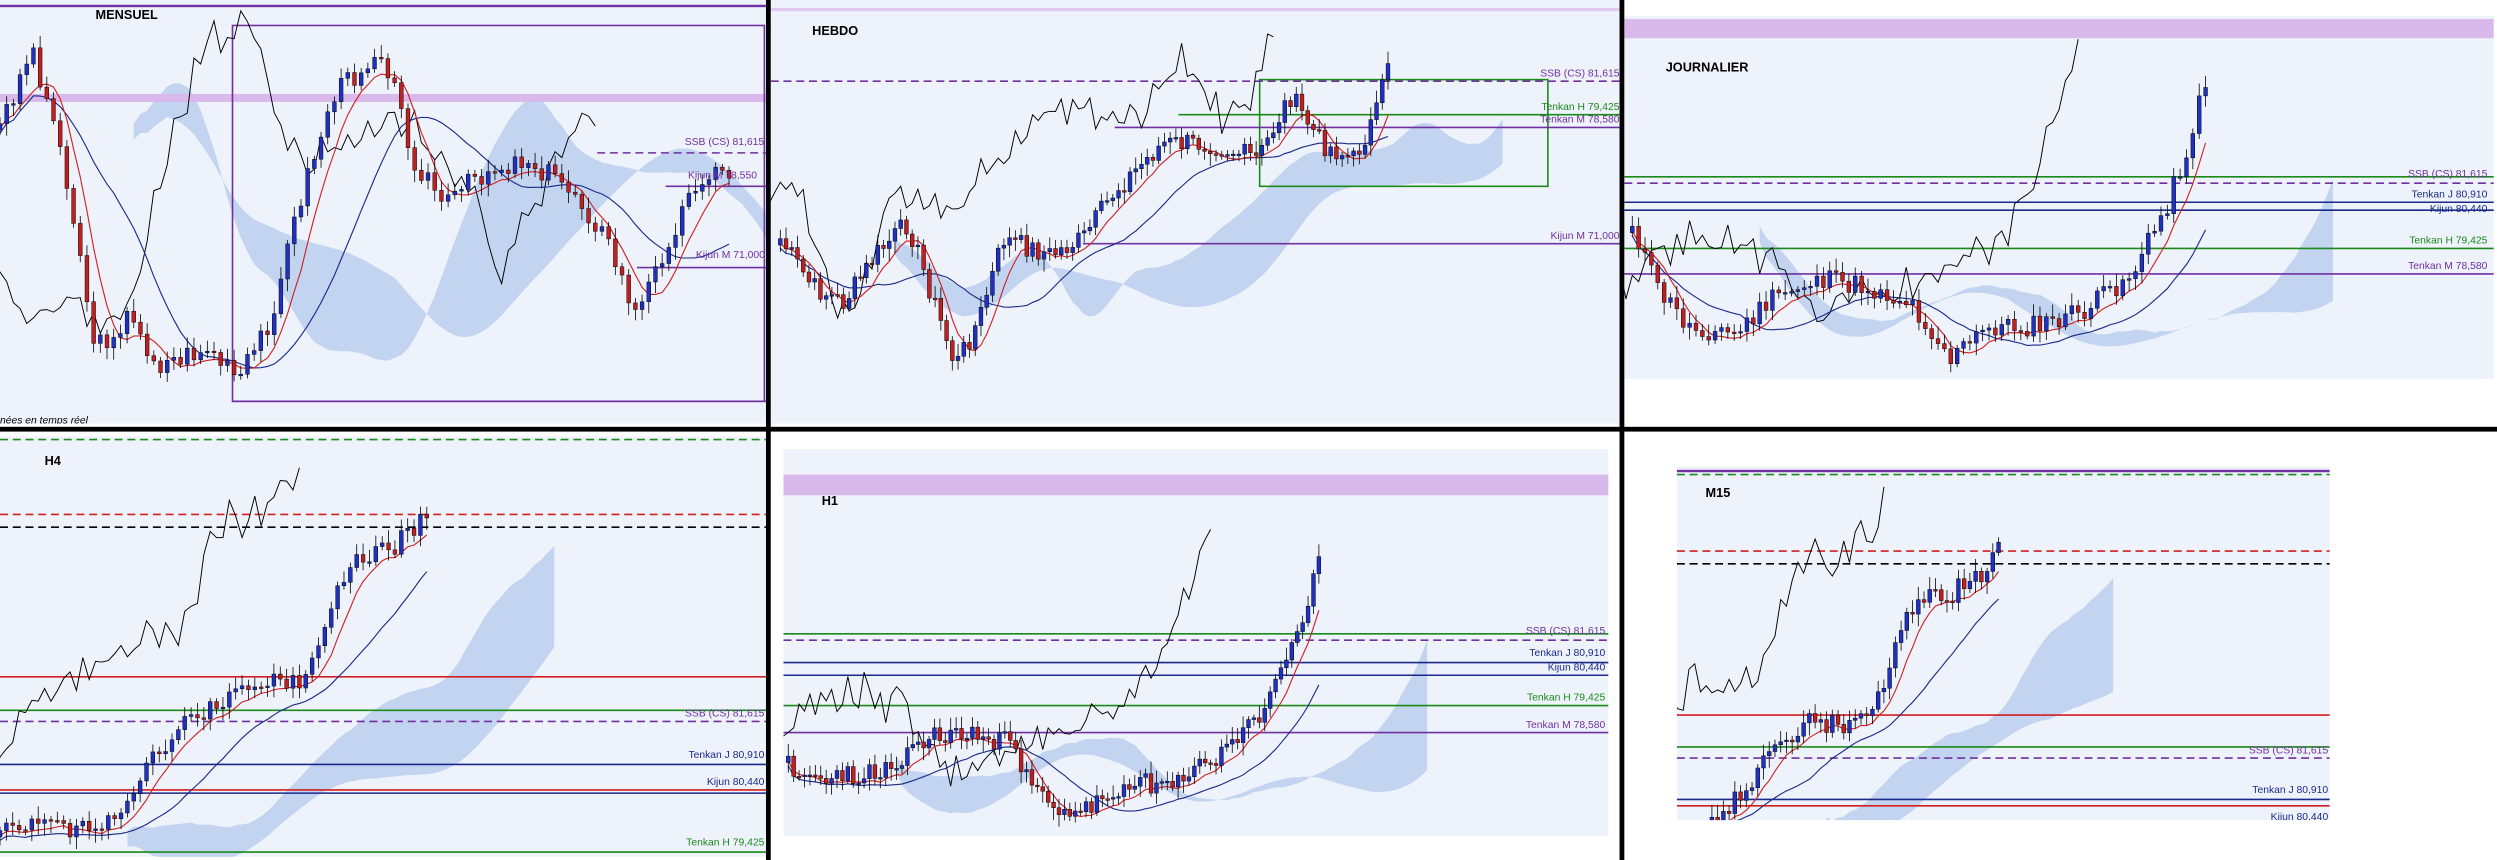  Describe the element at coordinates (365, 232) in the screenshot. I see `kijun-line` at that location.